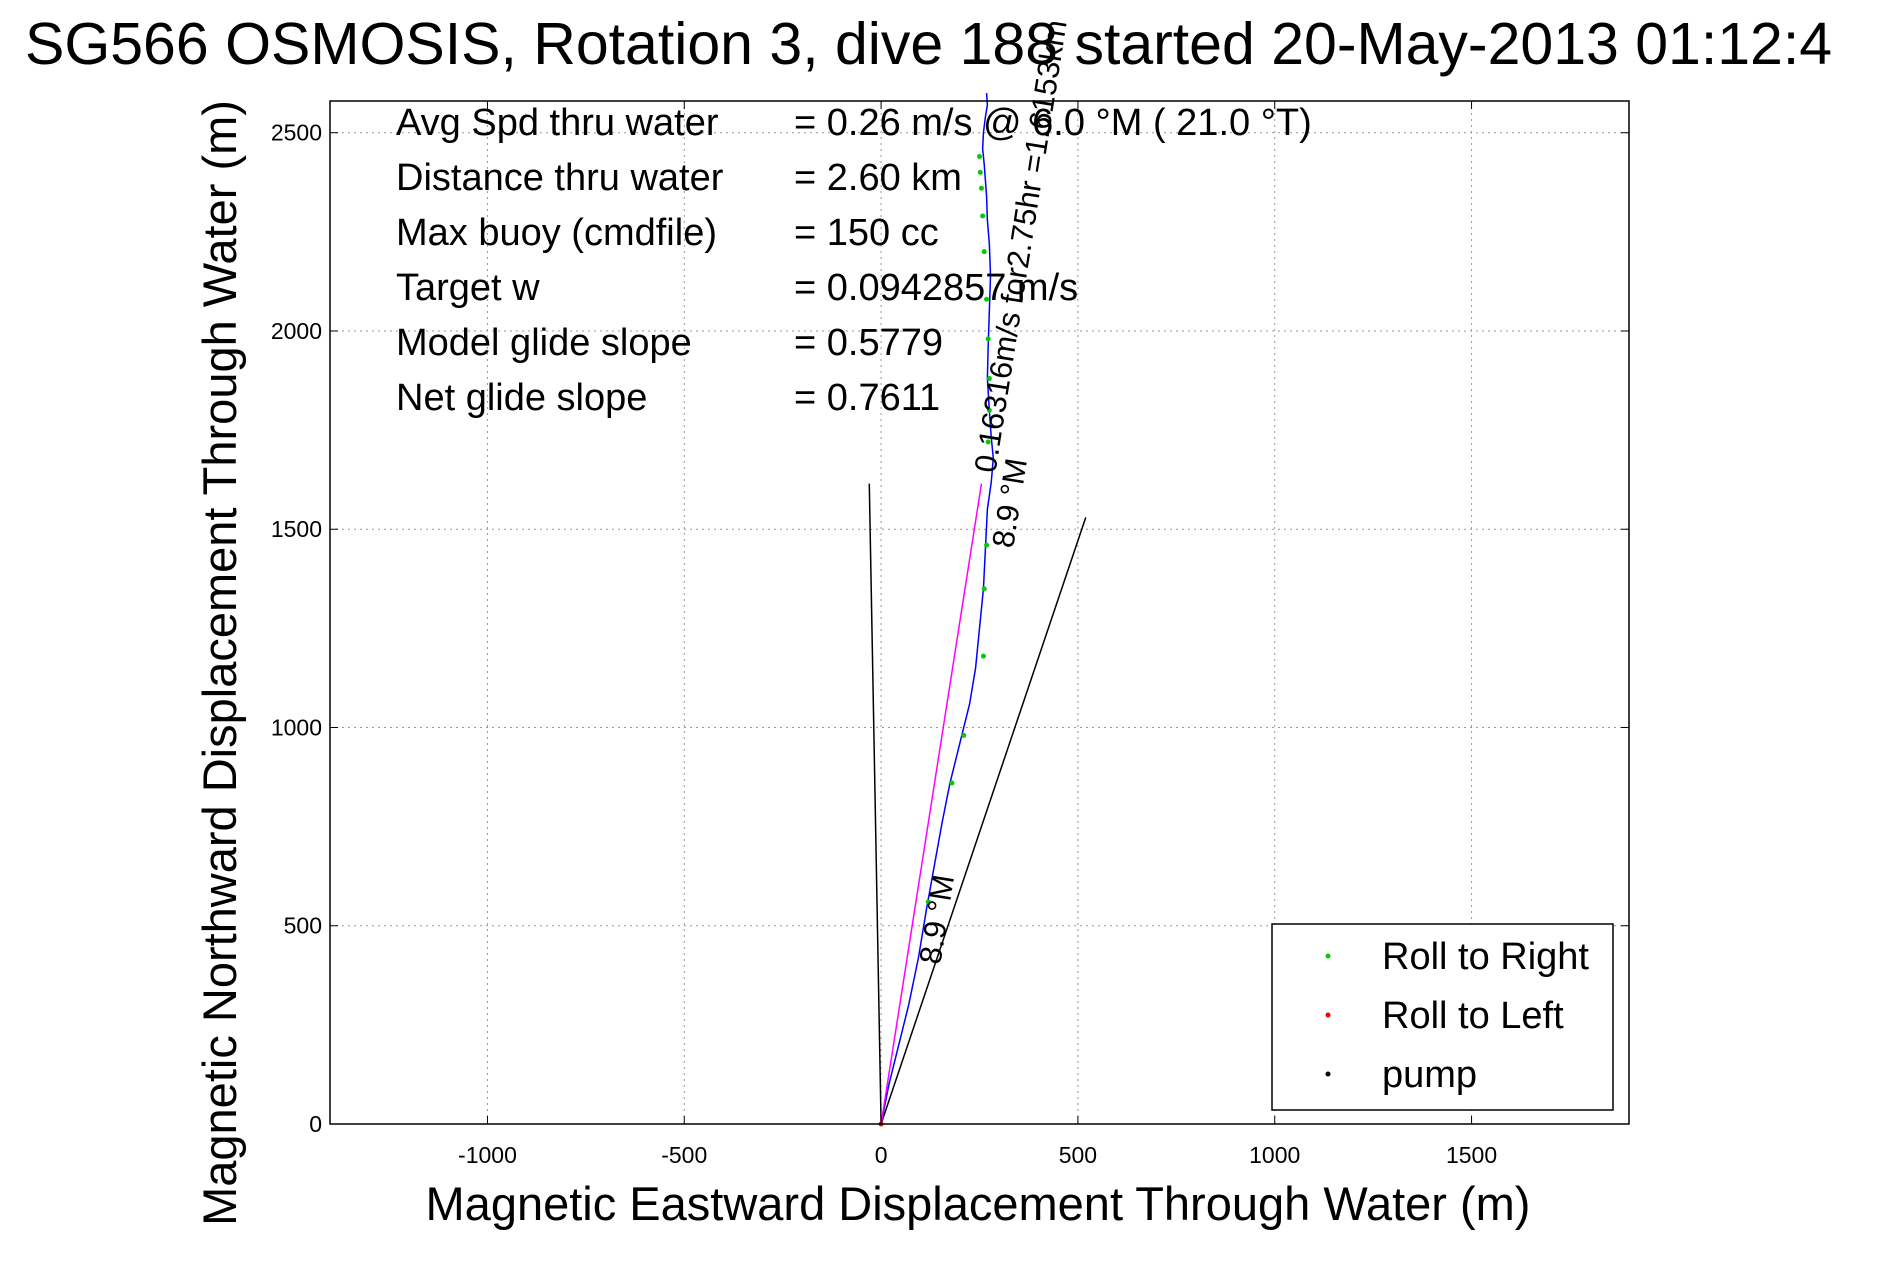  What do you see at coordinates (544, 343) in the screenshot?
I see `stat-label: Model glide slope` at bounding box center [544, 343].